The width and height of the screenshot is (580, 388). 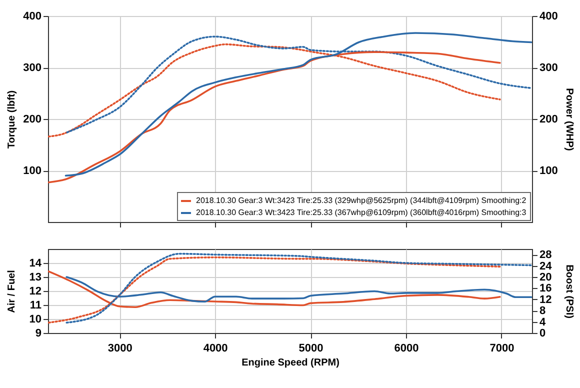 What do you see at coordinates (215, 348) in the screenshot?
I see `x-tick-label: 4000` at bounding box center [215, 348].